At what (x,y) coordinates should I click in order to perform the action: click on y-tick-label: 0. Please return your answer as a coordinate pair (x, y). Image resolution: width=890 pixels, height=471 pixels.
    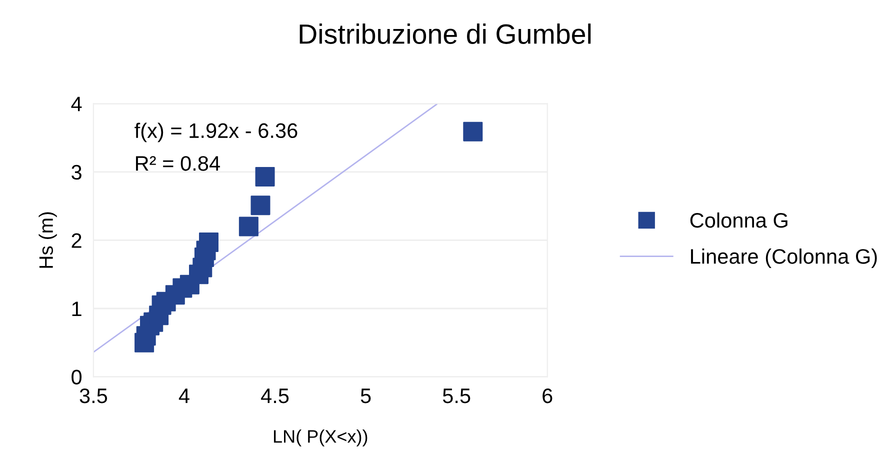
    Looking at the image, I should click on (77, 377).